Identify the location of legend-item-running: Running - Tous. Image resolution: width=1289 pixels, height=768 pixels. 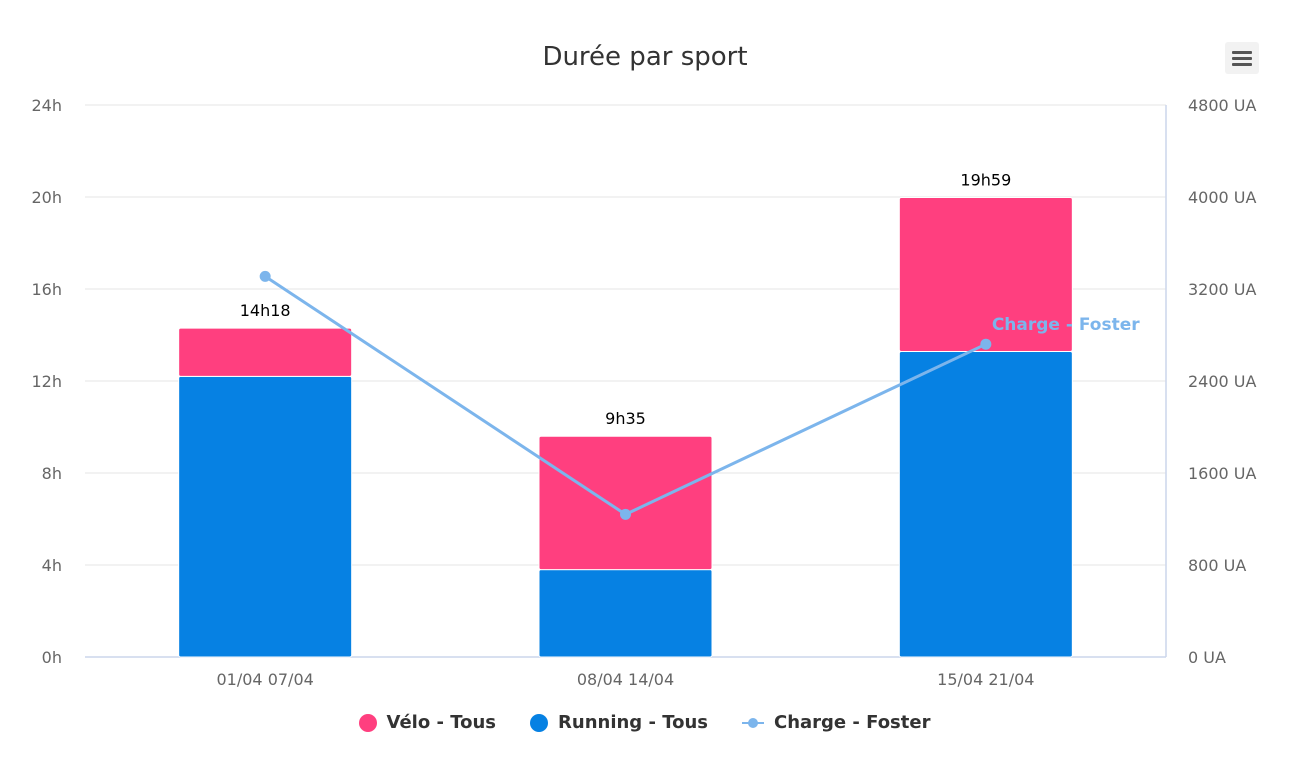
(619, 722).